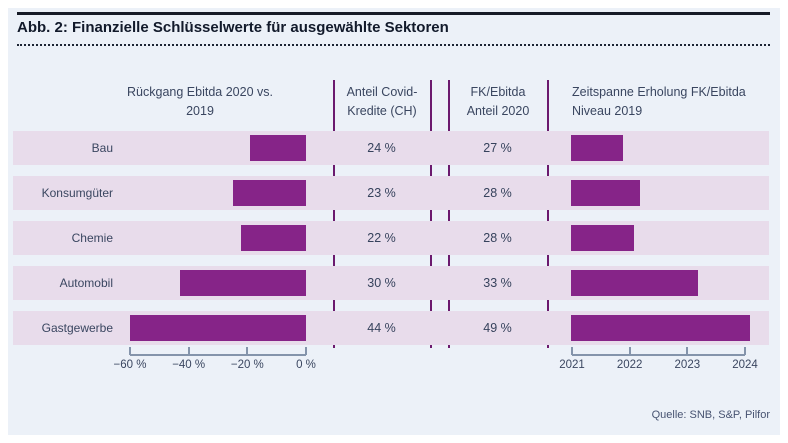  Describe the element at coordinates (381, 283) in the screenshot. I see `covid-credit-value: 30 %` at that location.